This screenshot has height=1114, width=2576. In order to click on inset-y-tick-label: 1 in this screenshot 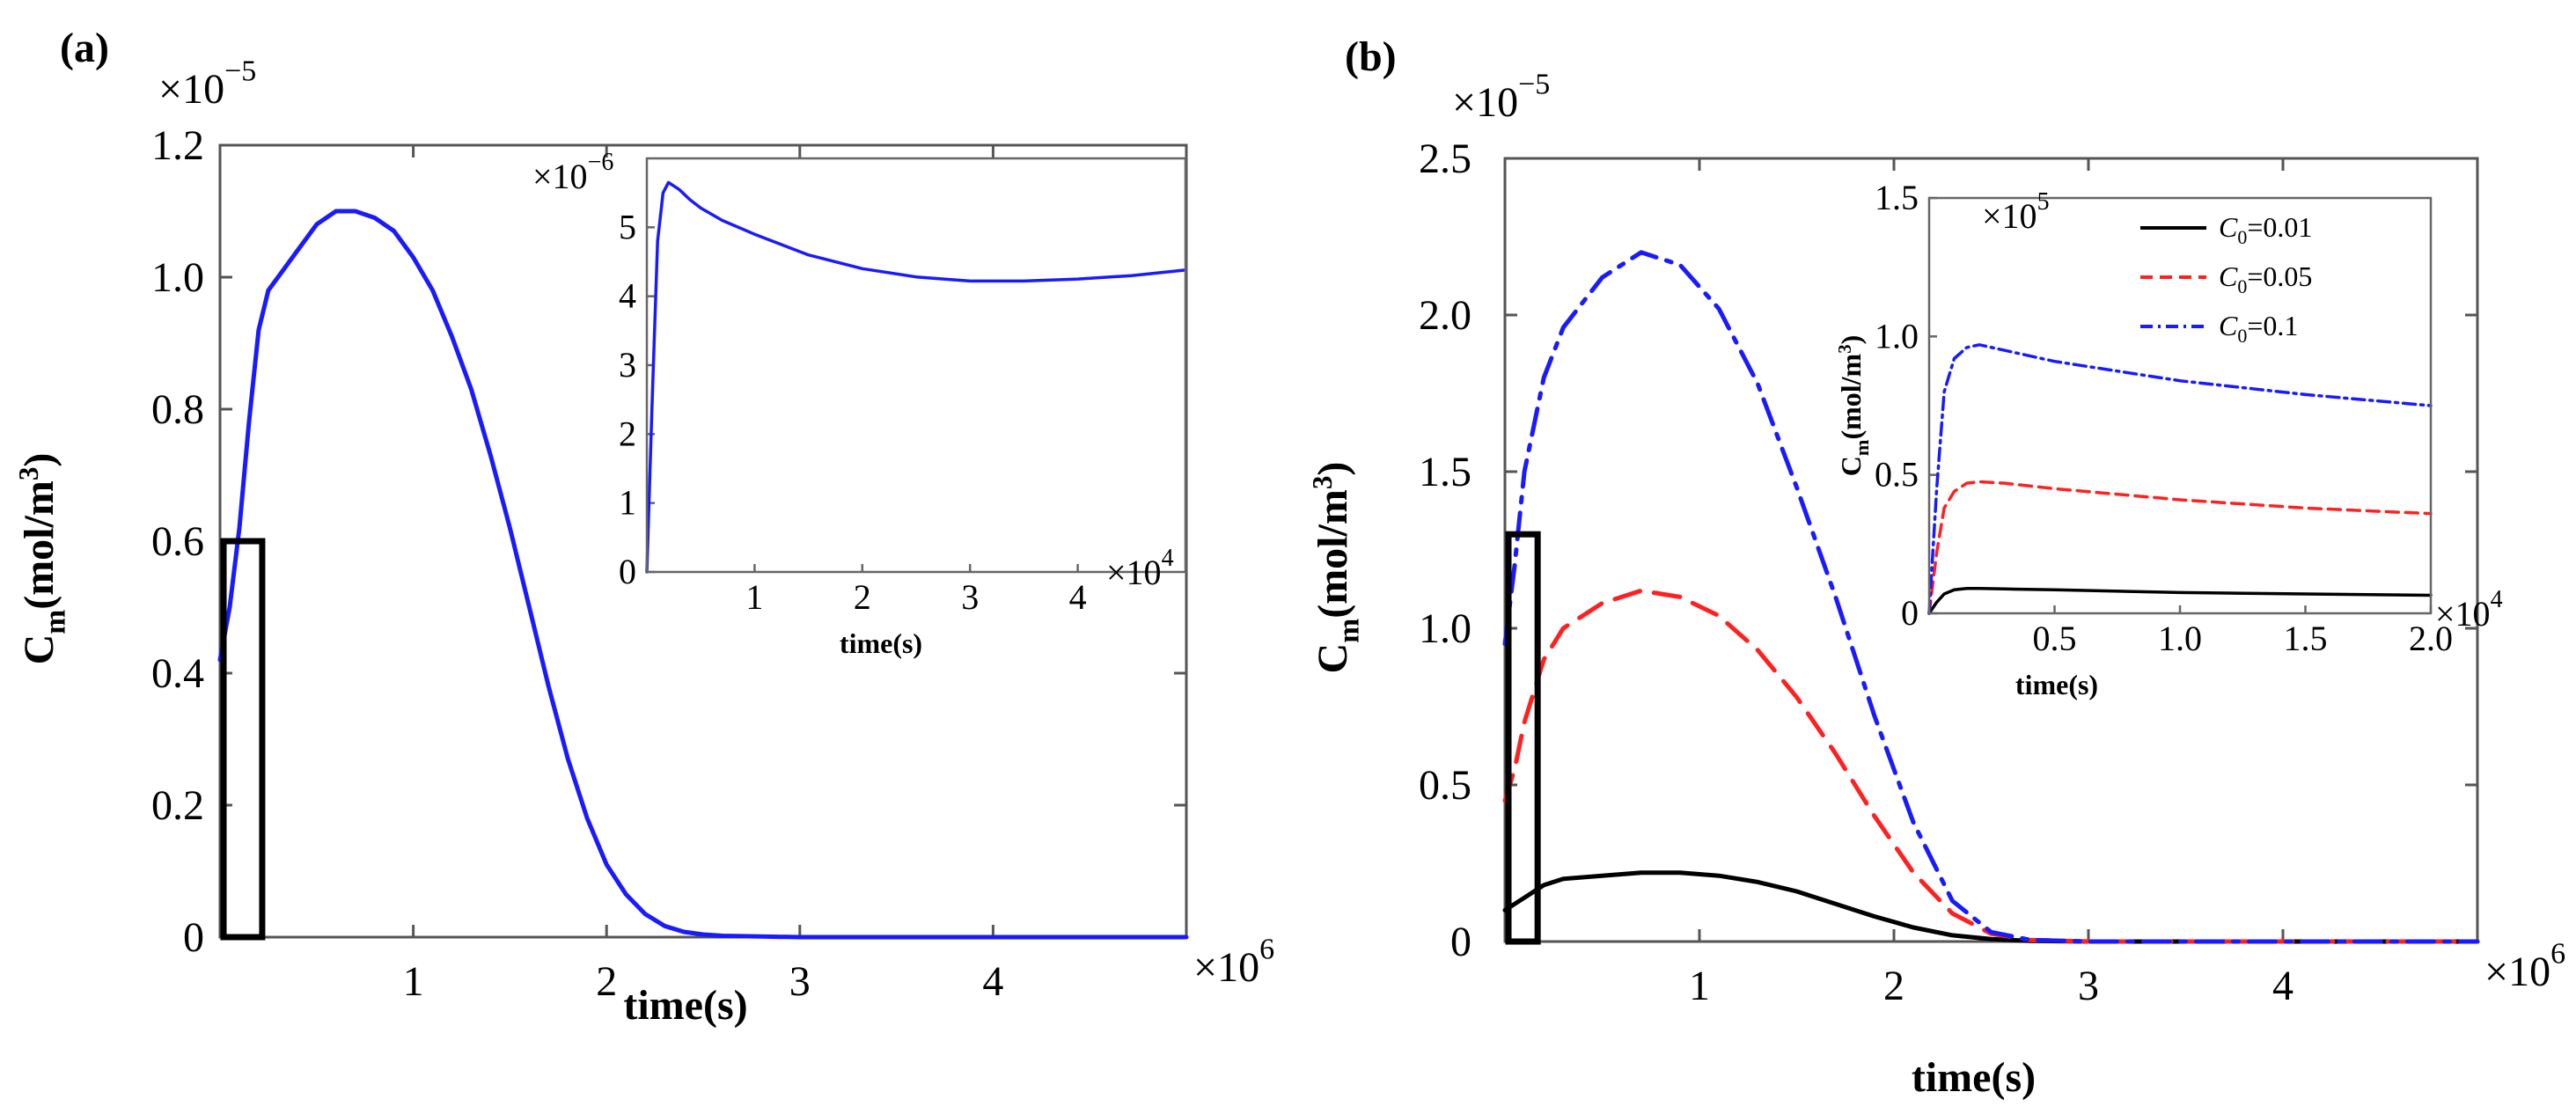, I will do `click(627, 503)`.